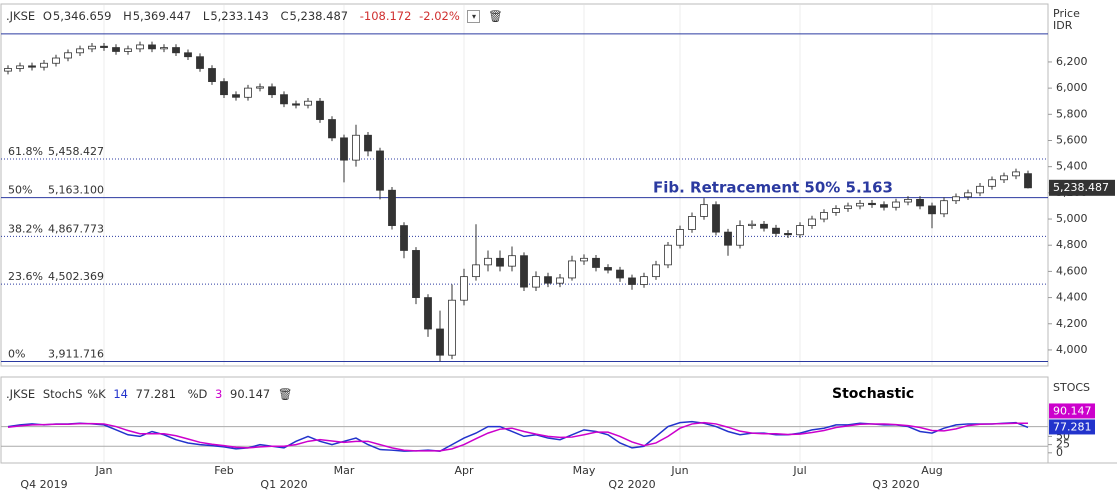 This screenshot has height=493, width=1117. I want to click on d-value-box, so click(1072, 411).